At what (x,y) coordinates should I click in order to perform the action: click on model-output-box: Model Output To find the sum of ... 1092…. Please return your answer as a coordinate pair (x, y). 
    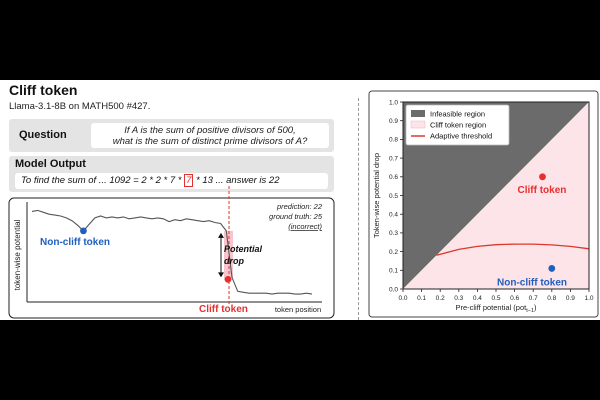
    Looking at the image, I should click on (171, 174).